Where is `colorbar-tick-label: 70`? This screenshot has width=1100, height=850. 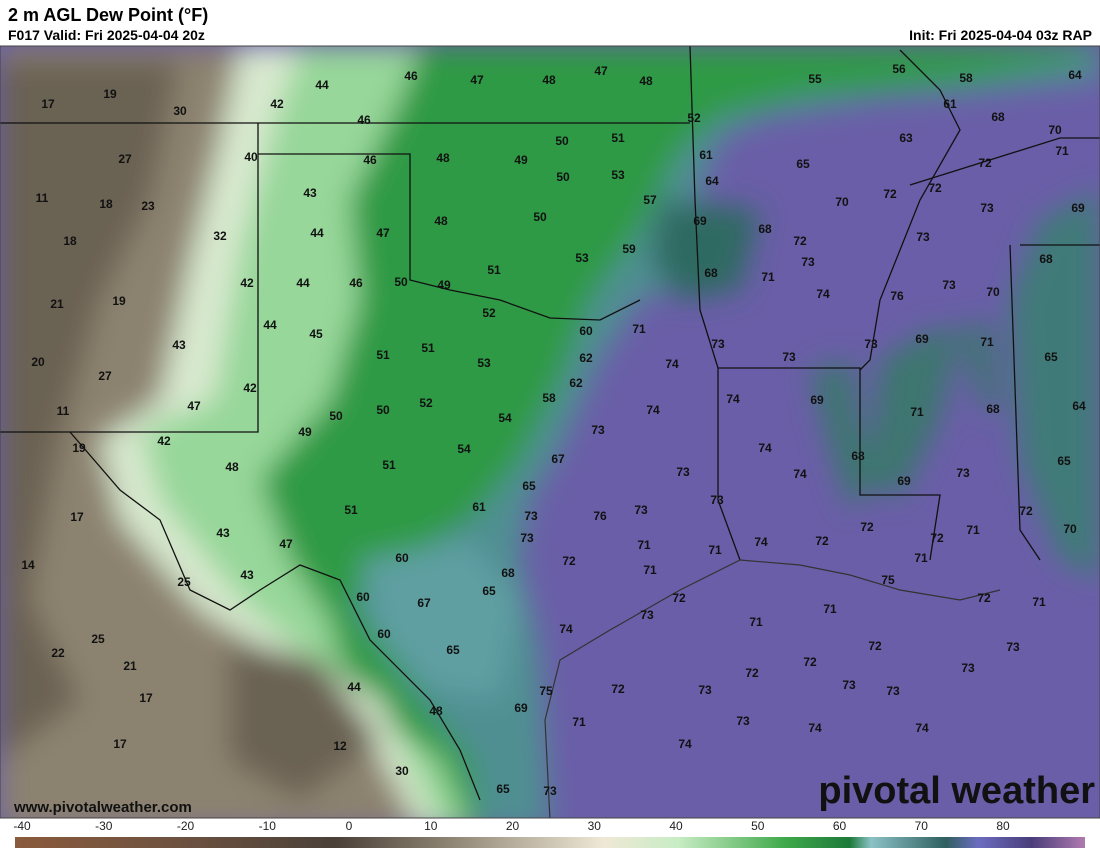
colorbar-tick-label: 70 is located at coordinates (922, 826).